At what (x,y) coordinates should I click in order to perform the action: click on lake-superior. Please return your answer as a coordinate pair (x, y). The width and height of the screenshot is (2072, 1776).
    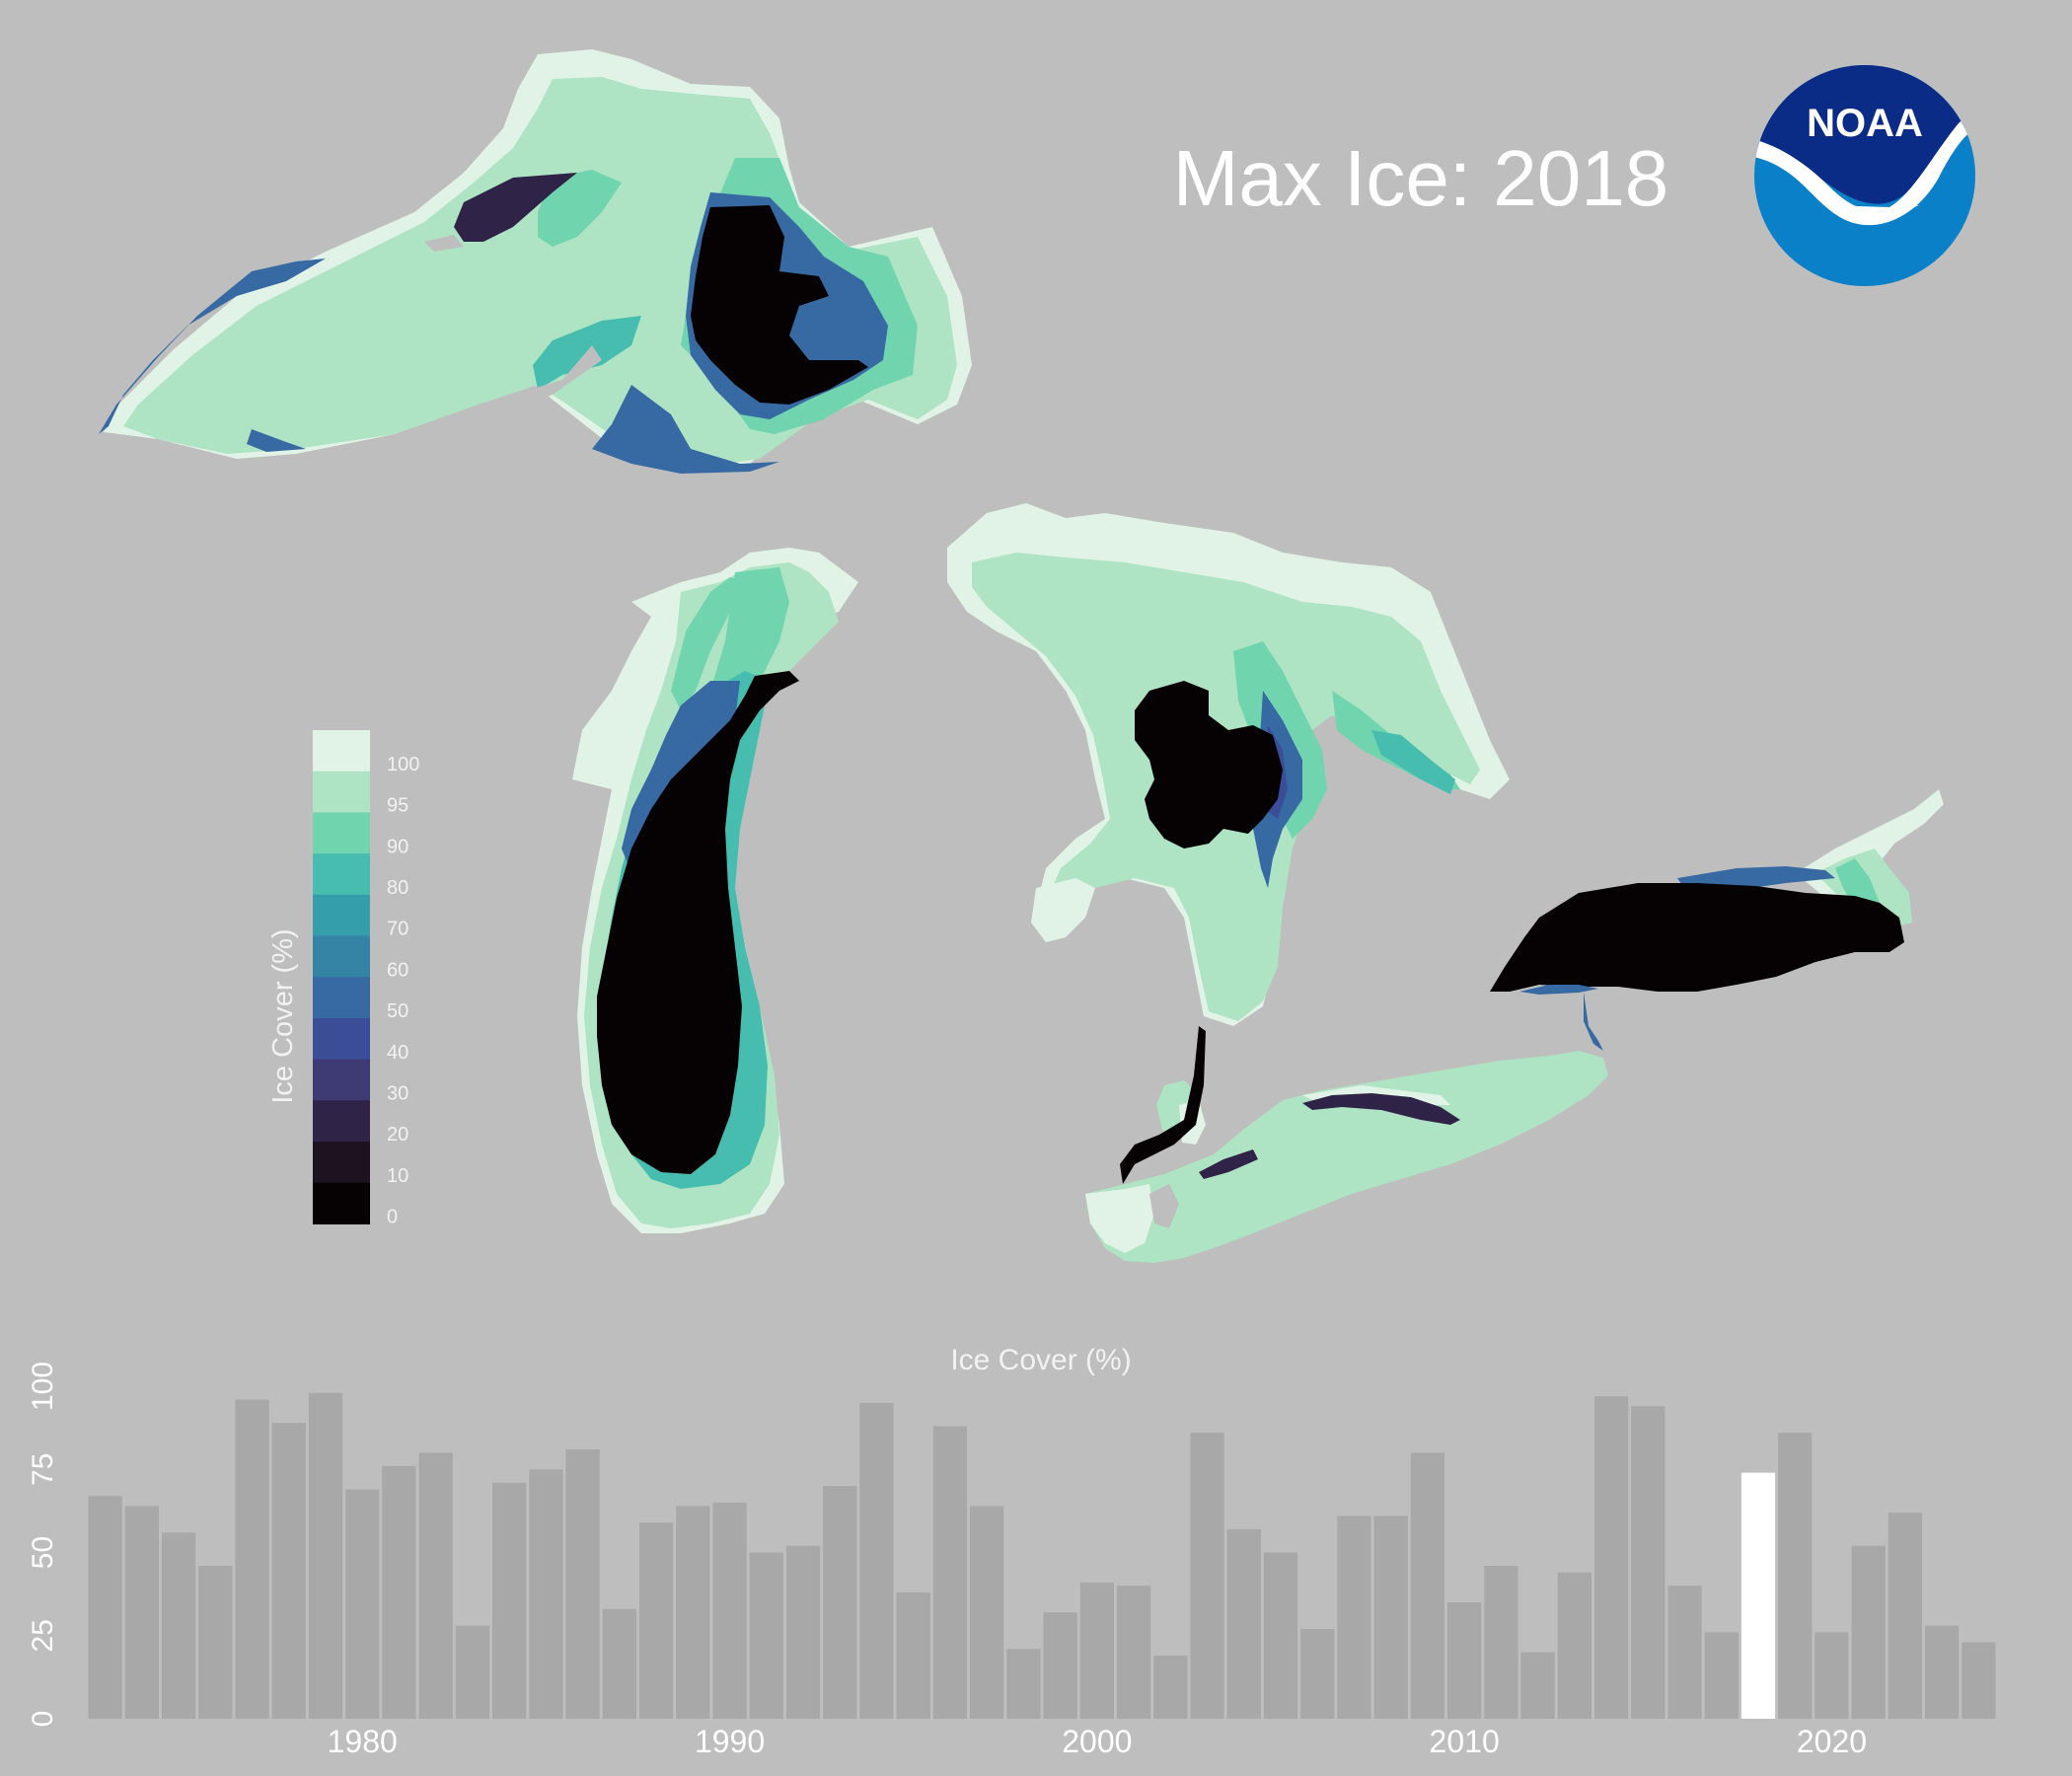
    Looking at the image, I should click on (536, 261).